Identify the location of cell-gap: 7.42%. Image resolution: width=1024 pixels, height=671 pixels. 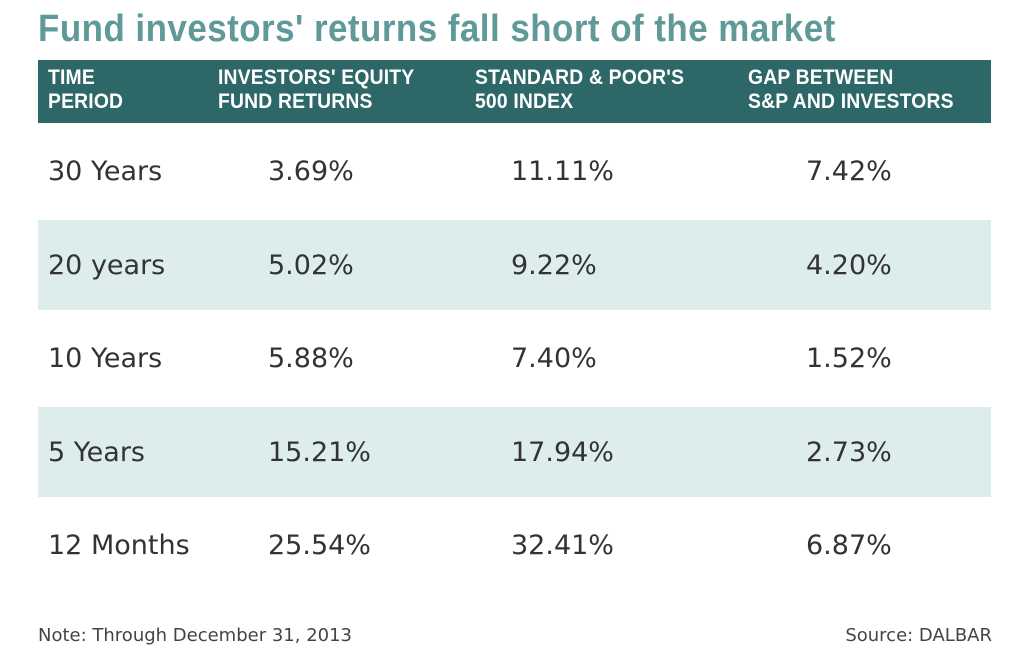
(849, 171).